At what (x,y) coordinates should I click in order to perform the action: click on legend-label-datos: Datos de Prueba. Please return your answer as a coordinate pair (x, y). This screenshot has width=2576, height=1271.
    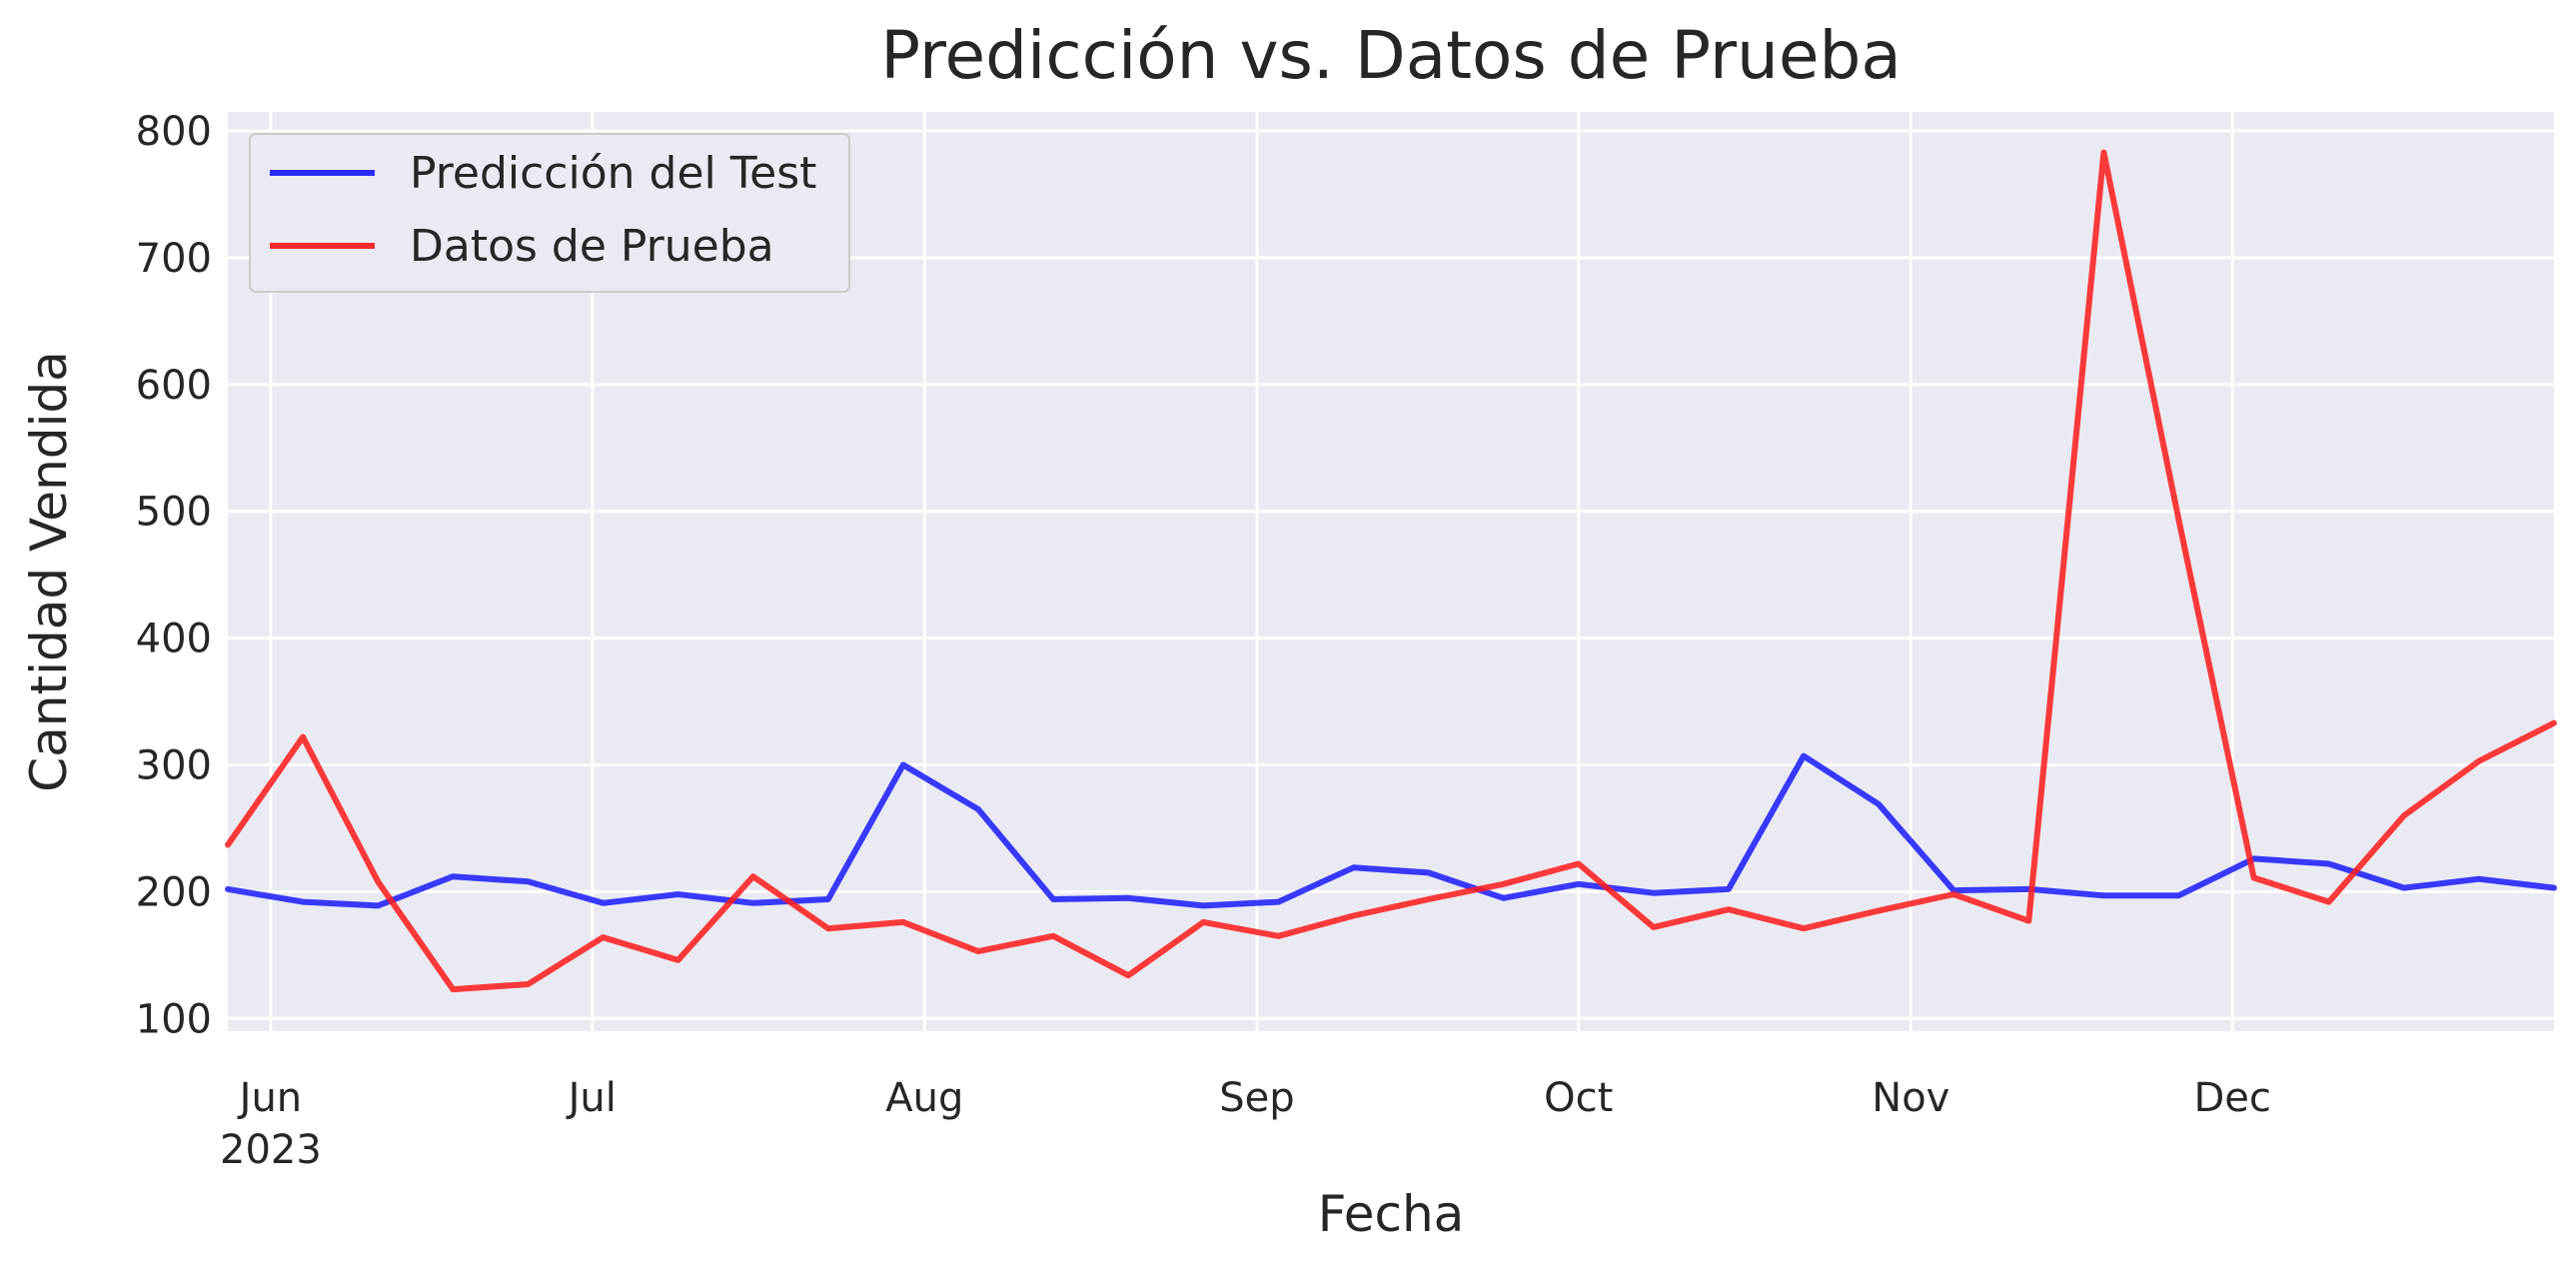
    Looking at the image, I should click on (592, 246).